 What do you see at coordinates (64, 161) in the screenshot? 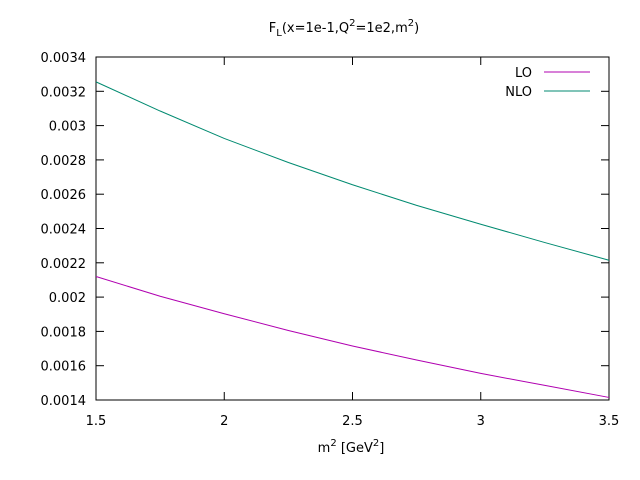
I see `y-tick-label: 0.0028` at bounding box center [64, 161].